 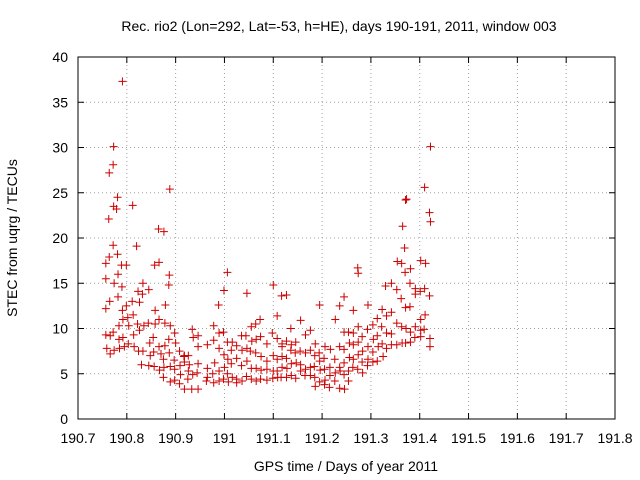 I want to click on x-tick-label: 191, so click(x=225, y=438).